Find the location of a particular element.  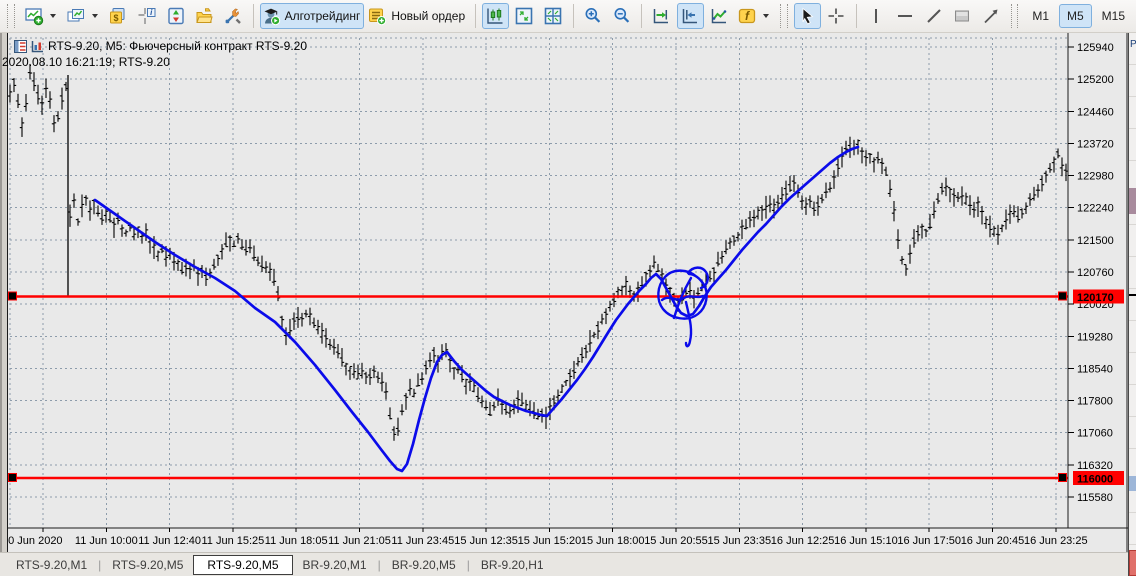

candles-button is located at coordinates (495, 16).